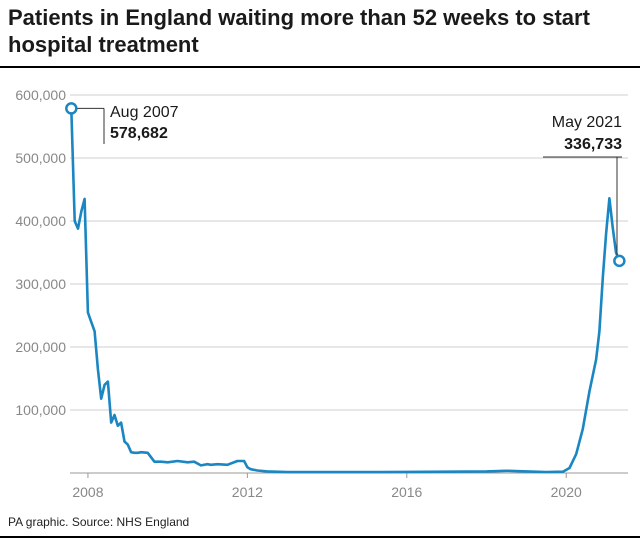 This screenshot has width=640, height=540. What do you see at coordinates (587, 122) in the screenshot?
I see `latest-2021-date-label: May 2021` at bounding box center [587, 122].